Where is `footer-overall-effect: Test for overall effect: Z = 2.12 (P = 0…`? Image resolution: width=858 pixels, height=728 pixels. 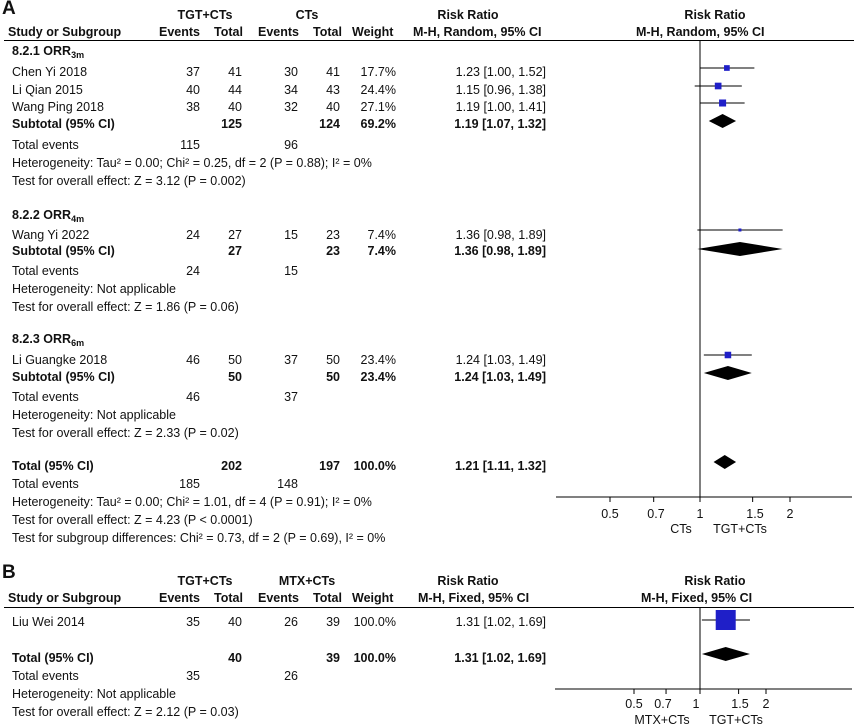
footer-overall-effect: Test for overall effect: Z = 2.12 (P = 0… is located at coordinates (125, 712).